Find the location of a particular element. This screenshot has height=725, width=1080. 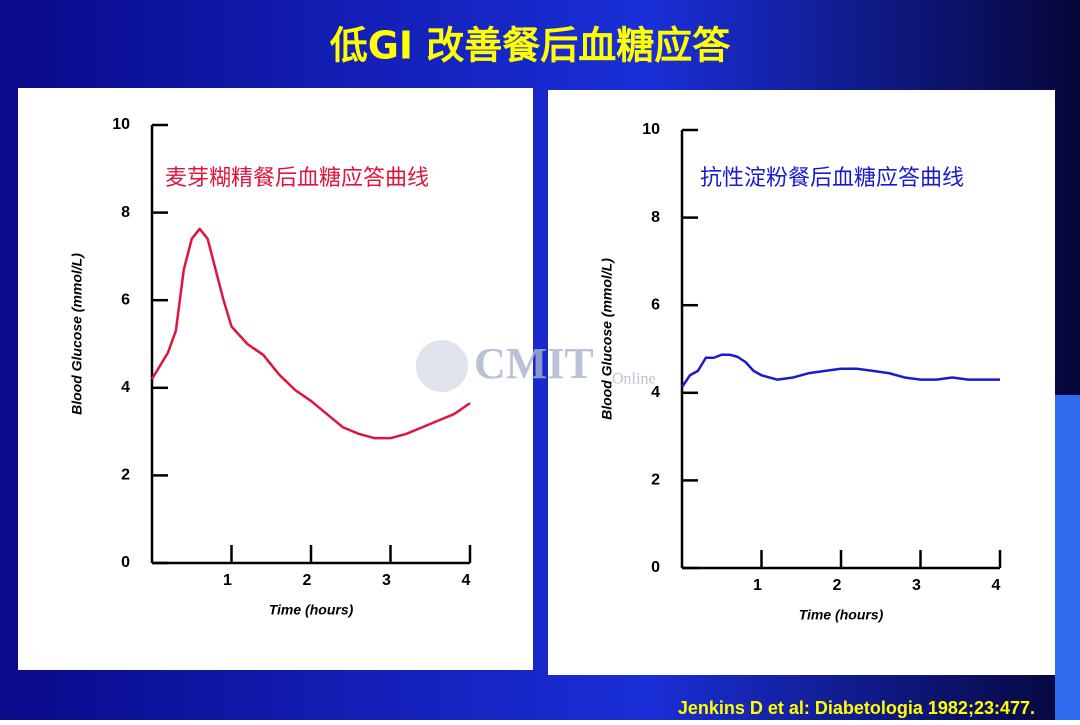

watermark-logo is located at coordinates (442, 366).